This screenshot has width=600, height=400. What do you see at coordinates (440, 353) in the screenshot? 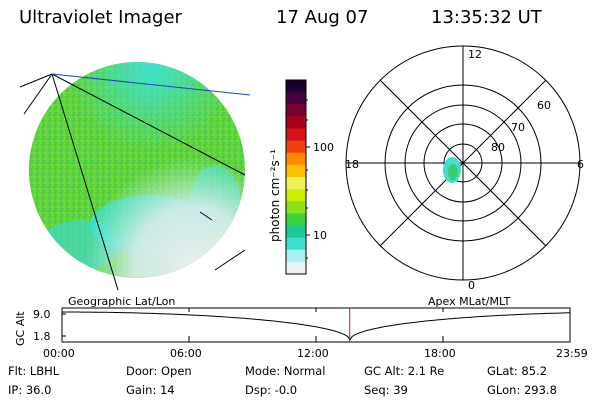
I see `timeline-tick-3: 18:00` at bounding box center [440, 353].